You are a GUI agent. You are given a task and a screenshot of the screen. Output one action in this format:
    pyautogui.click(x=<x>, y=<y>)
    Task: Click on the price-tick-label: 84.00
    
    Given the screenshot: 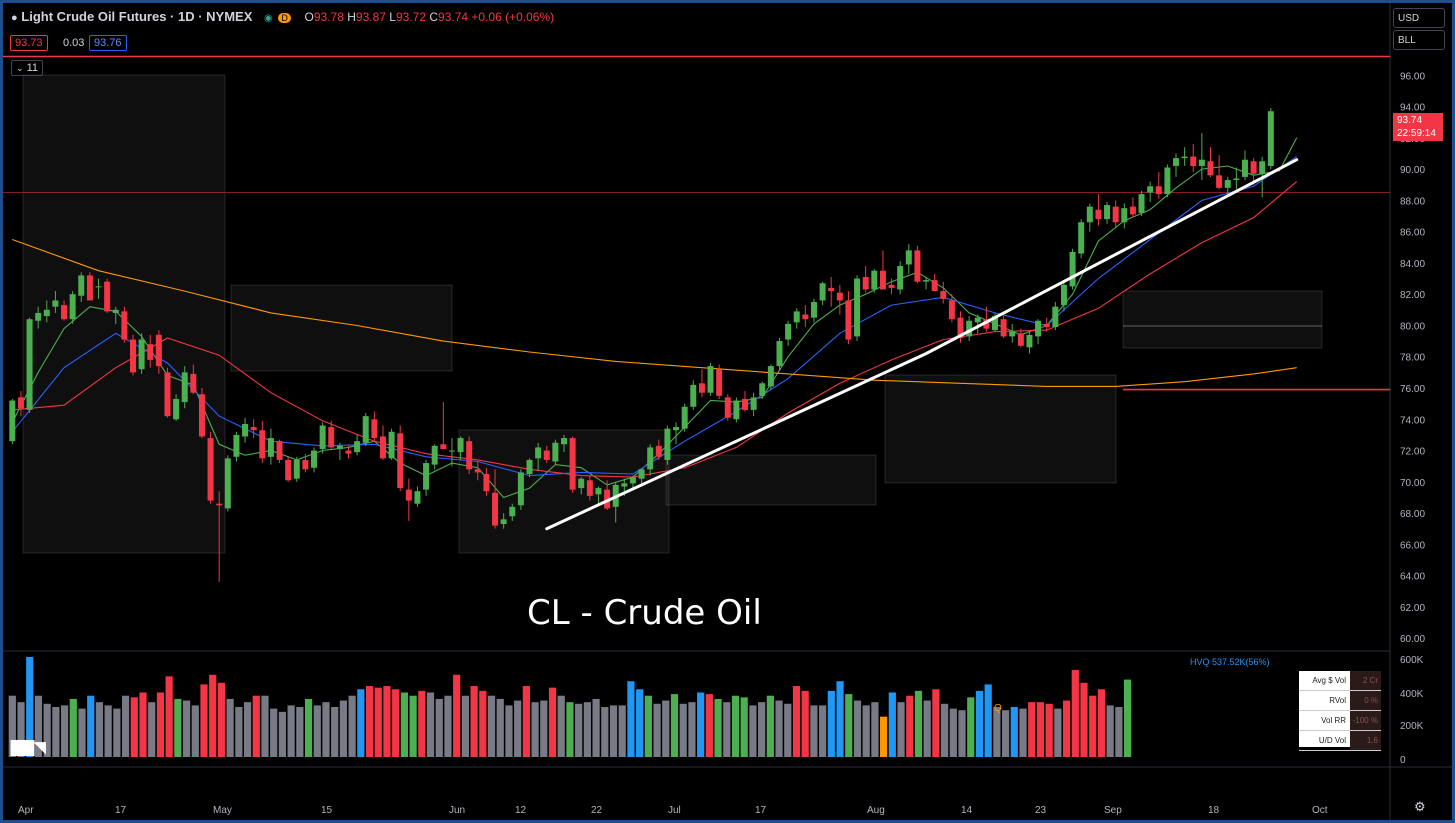 What is the action you would take?
    pyautogui.click(x=1412, y=264)
    